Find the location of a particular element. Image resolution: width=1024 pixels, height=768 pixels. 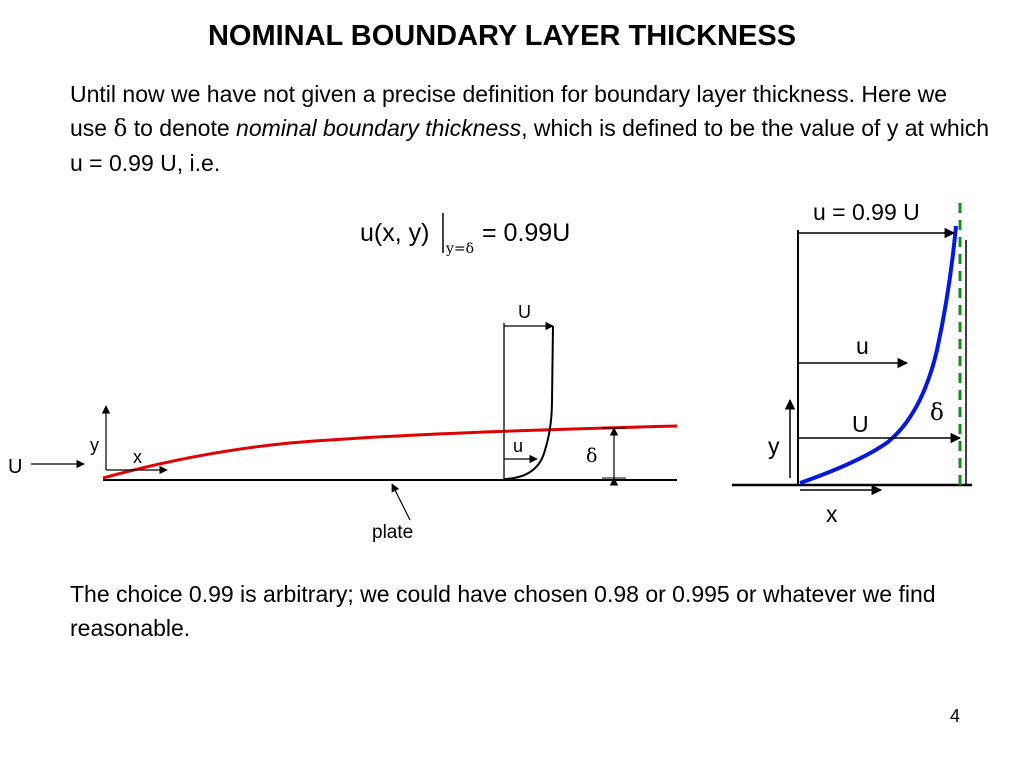

delta-label-right: δ is located at coordinates (937, 413).